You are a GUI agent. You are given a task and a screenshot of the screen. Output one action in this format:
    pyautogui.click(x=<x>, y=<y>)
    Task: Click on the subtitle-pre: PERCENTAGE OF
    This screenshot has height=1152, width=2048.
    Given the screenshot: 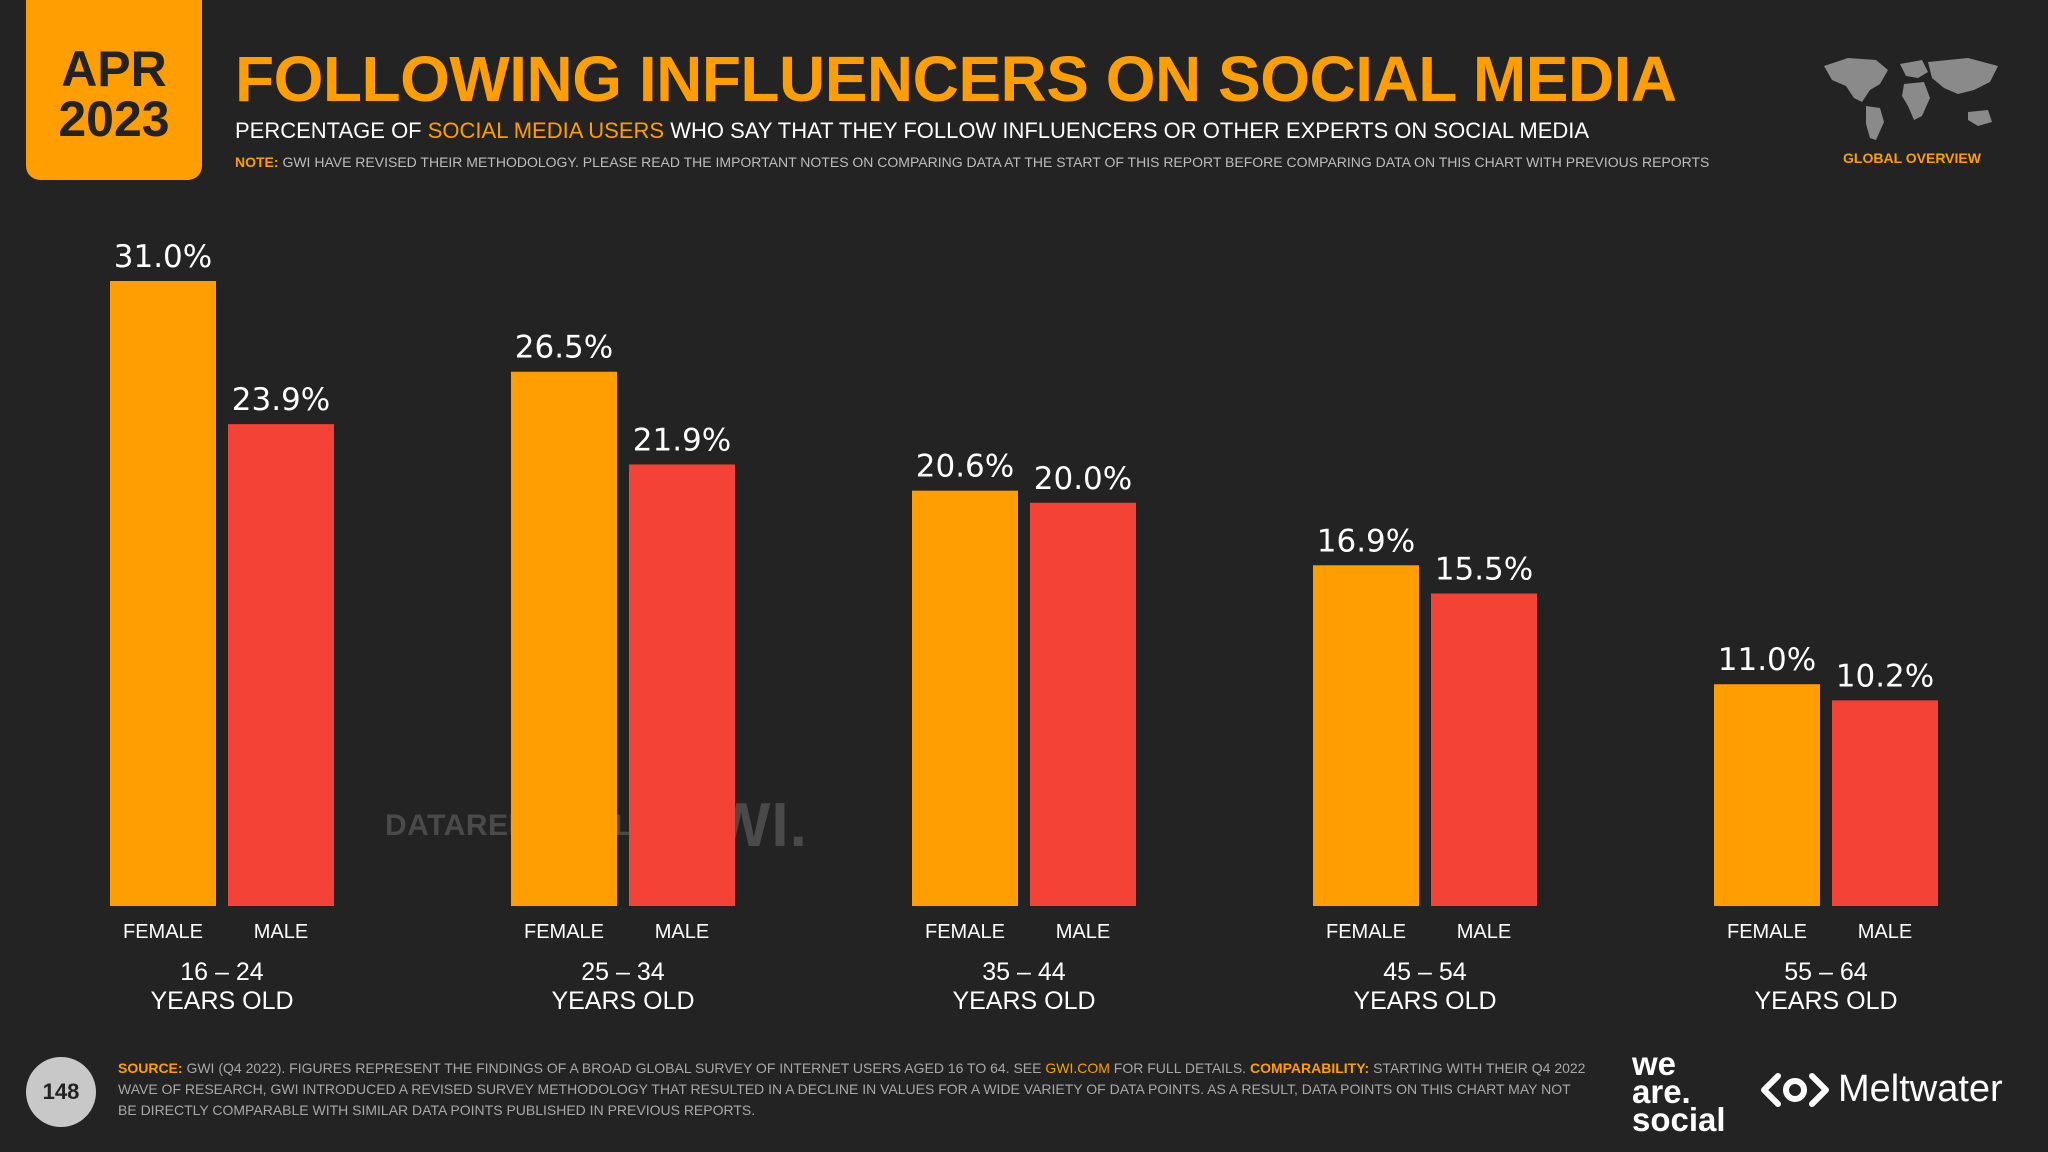 What is the action you would take?
    pyautogui.click(x=331, y=130)
    